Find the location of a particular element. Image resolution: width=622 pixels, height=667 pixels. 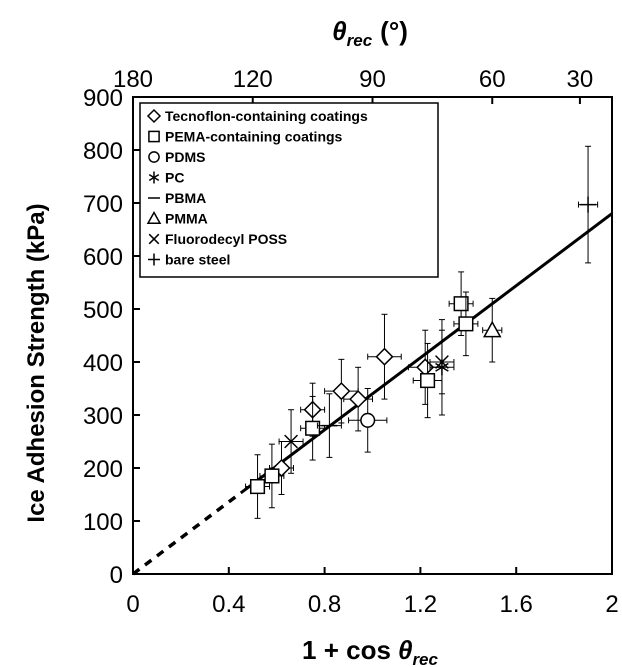

asterisk-stroke is located at coordinates (154, 177).